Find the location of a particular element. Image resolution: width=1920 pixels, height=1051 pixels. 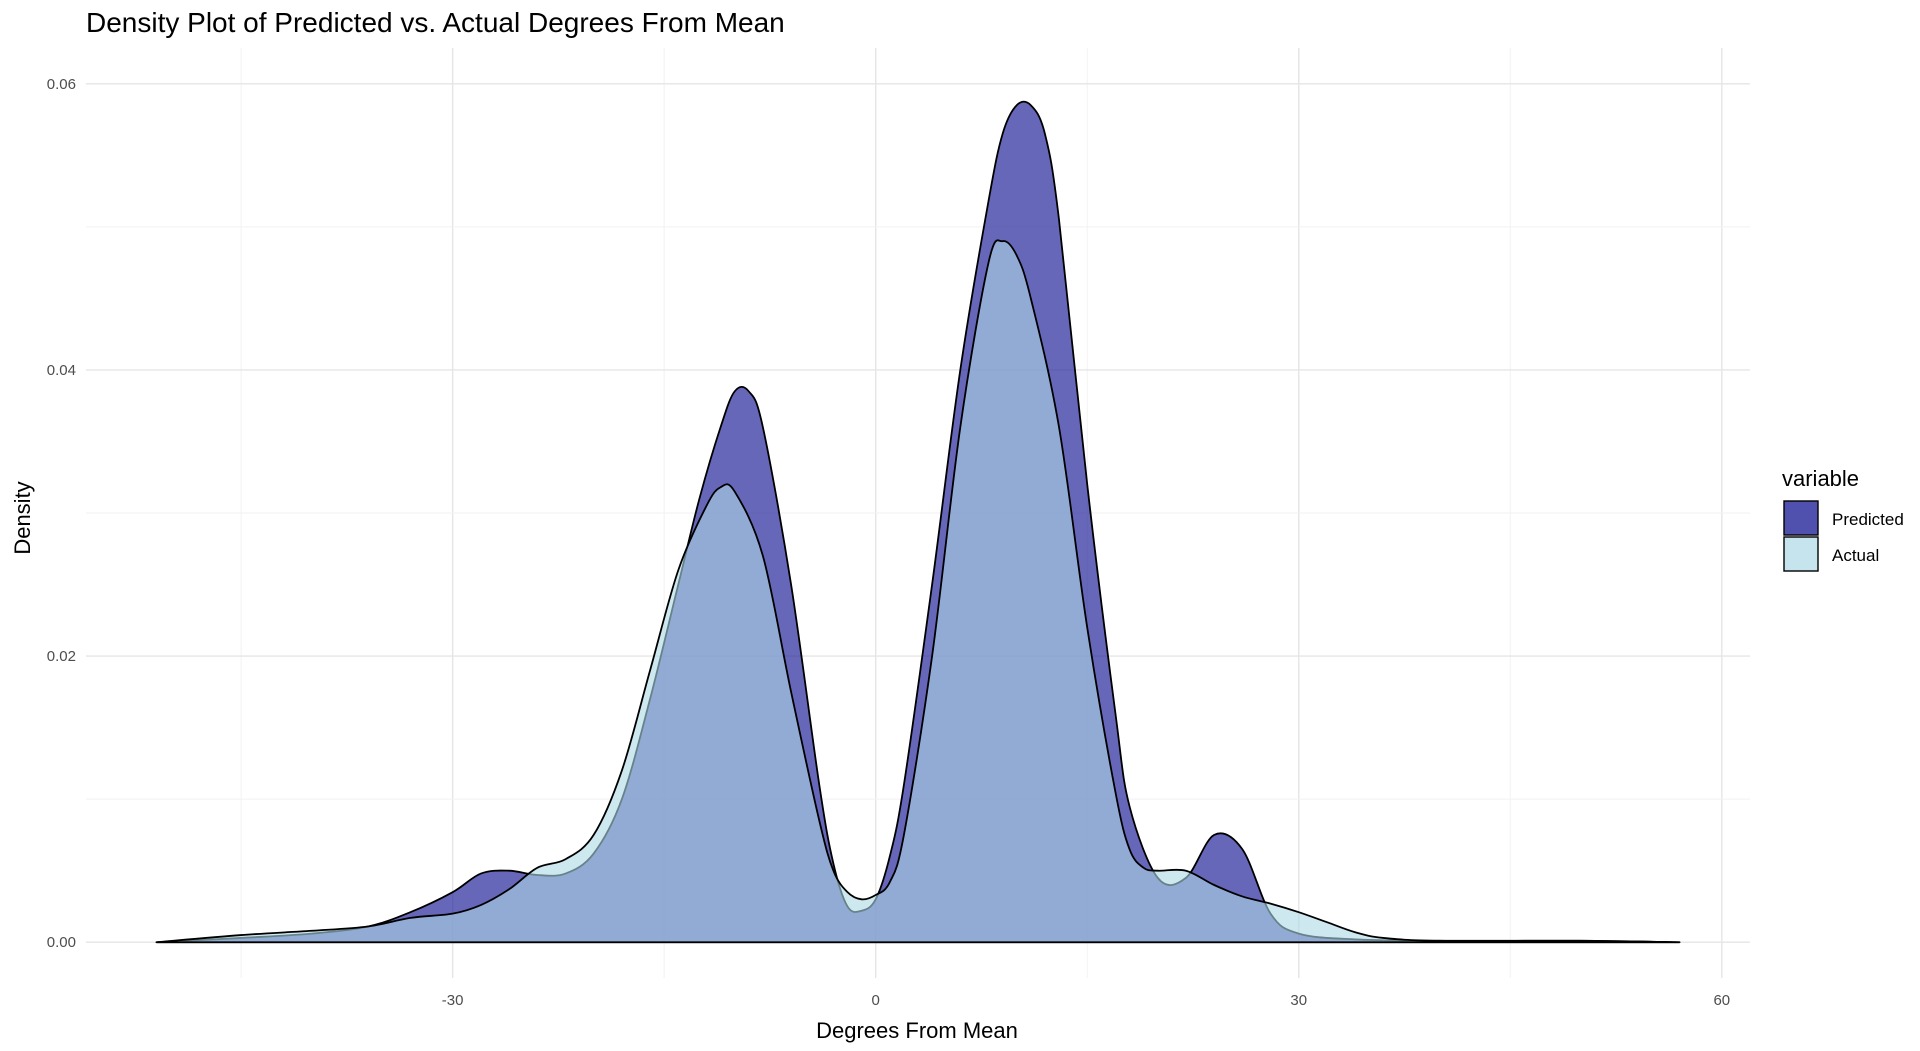

legend-key-actual is located at coordinates (1801, 554).